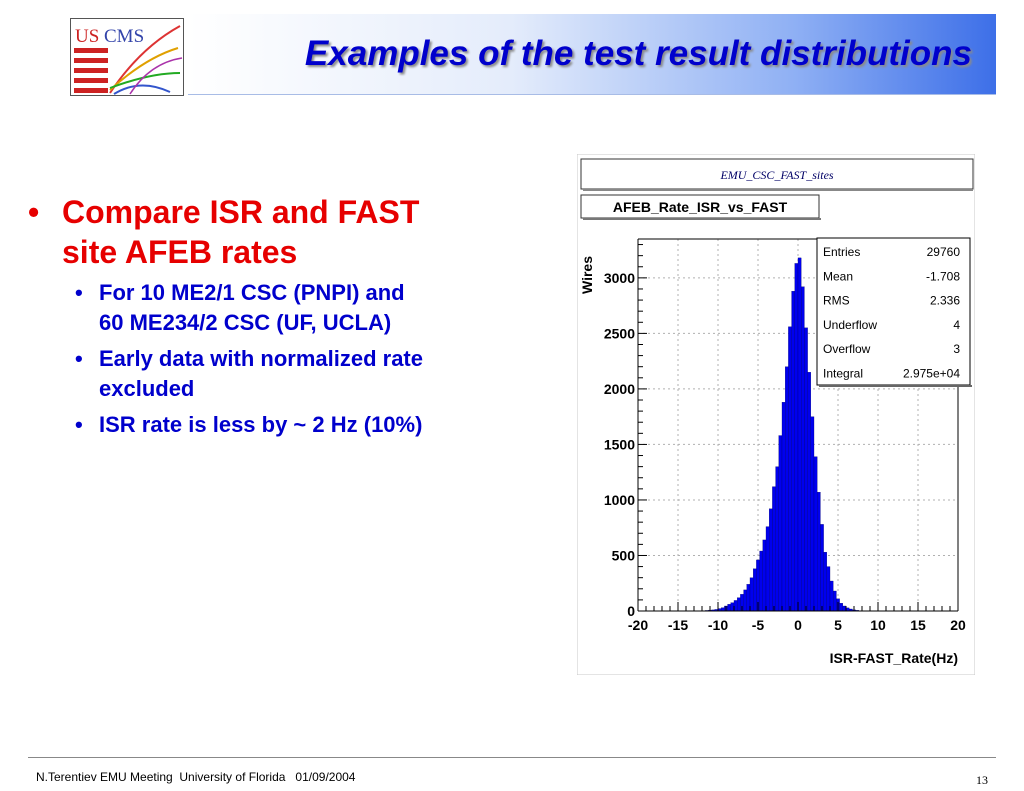  Describe the element at coordinates (124, 36) in the screenshot. I see `svg-text: CMS` at that location.